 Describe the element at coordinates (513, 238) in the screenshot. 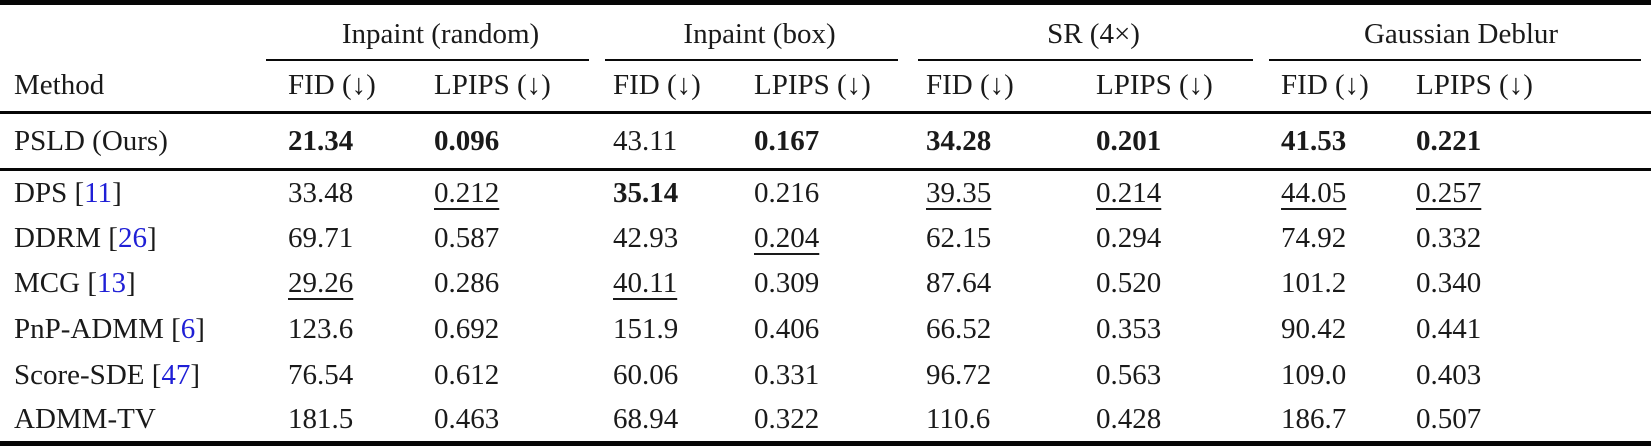

I see `metric-cell: 0.587` at that location.